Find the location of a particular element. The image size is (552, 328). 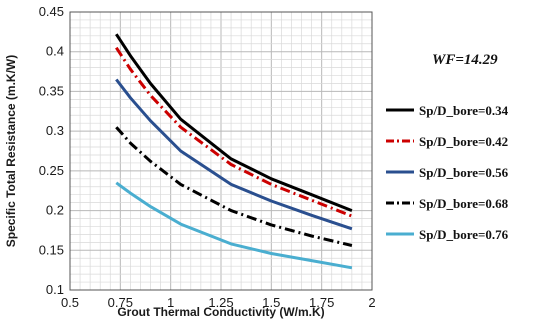

y-tick-label: 0.3 is located at coordinates (55, 130).